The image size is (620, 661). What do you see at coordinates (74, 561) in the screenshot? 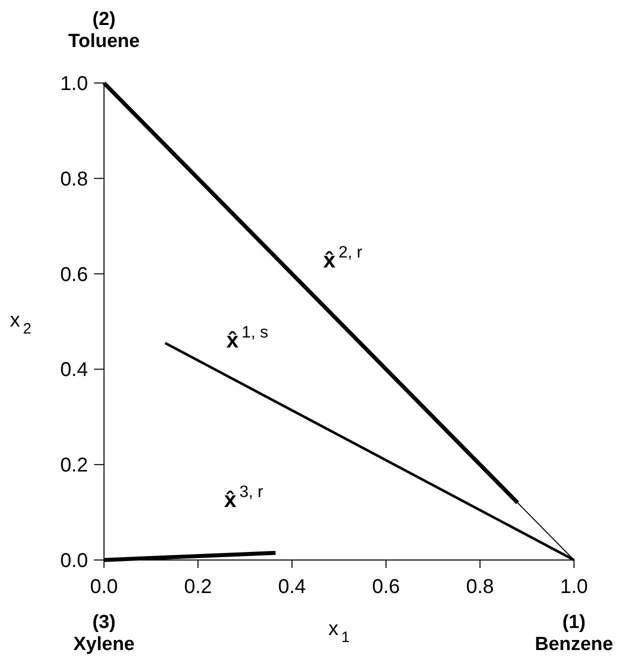
I see `y-tick-label: 0.0` at bounding box center [74, 561].